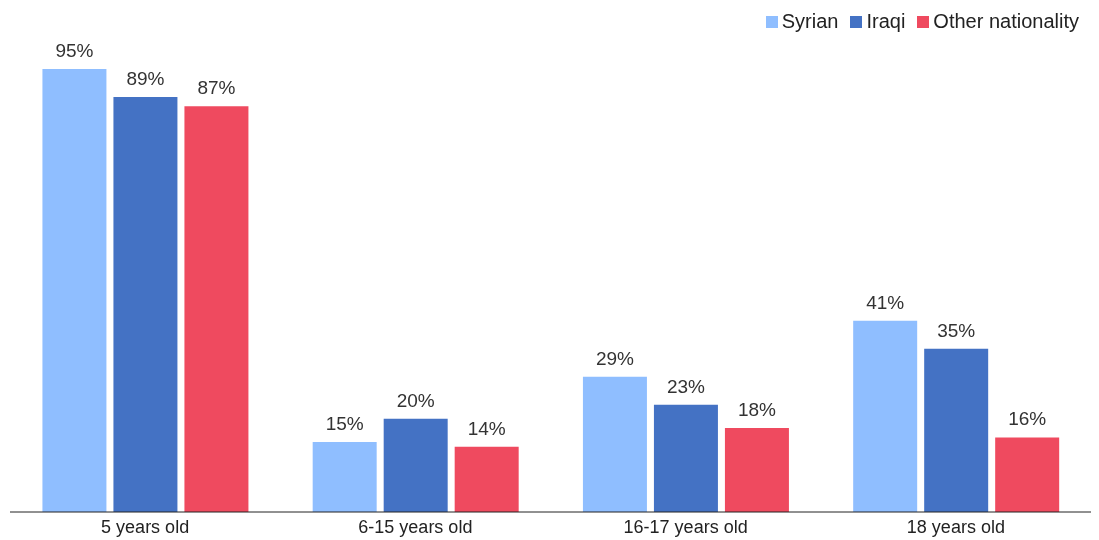 This screenshot has height=540, width=1099. What do you see at coordinates (344, 424) in the screenshot?
I see `data-label: 15%` at bounding box center [344, 424].